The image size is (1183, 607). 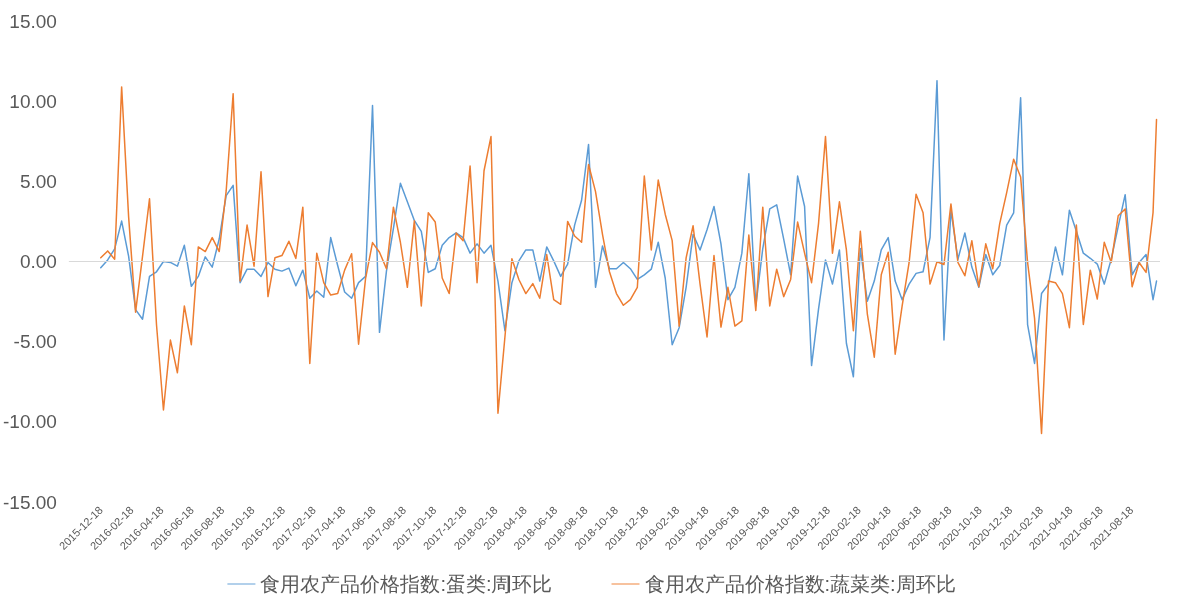 What do you see at coordinates (38, 181) in the screenshot?
I see `y-tick-label: 5.00` at bounding box center [38, 181].